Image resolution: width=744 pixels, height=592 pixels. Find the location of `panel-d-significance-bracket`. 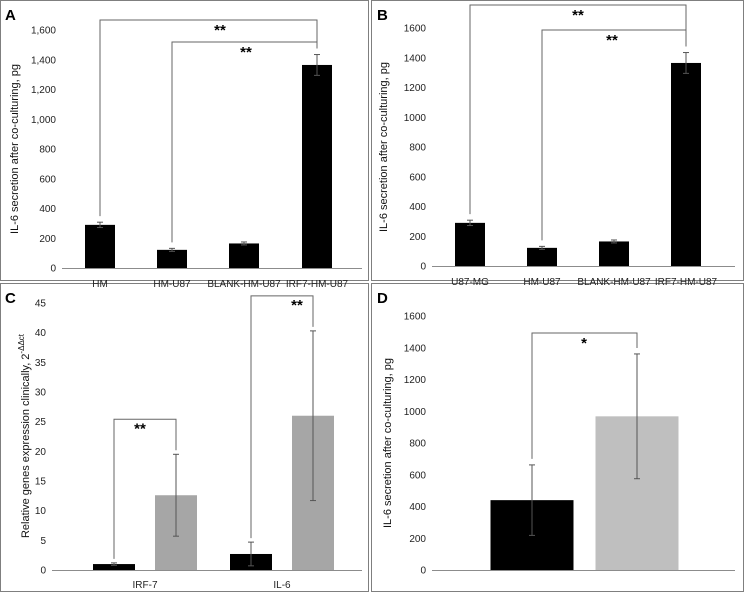

panel-d-significance-bracket is located at coordinates (584, 395).